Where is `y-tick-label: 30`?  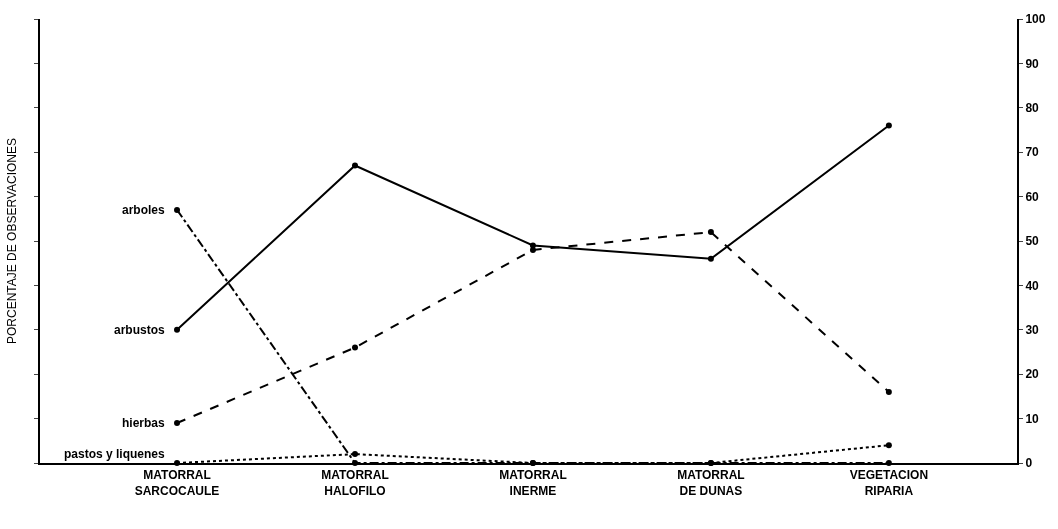
y-tick-label: 30 is located at coordinates (1032, 330).